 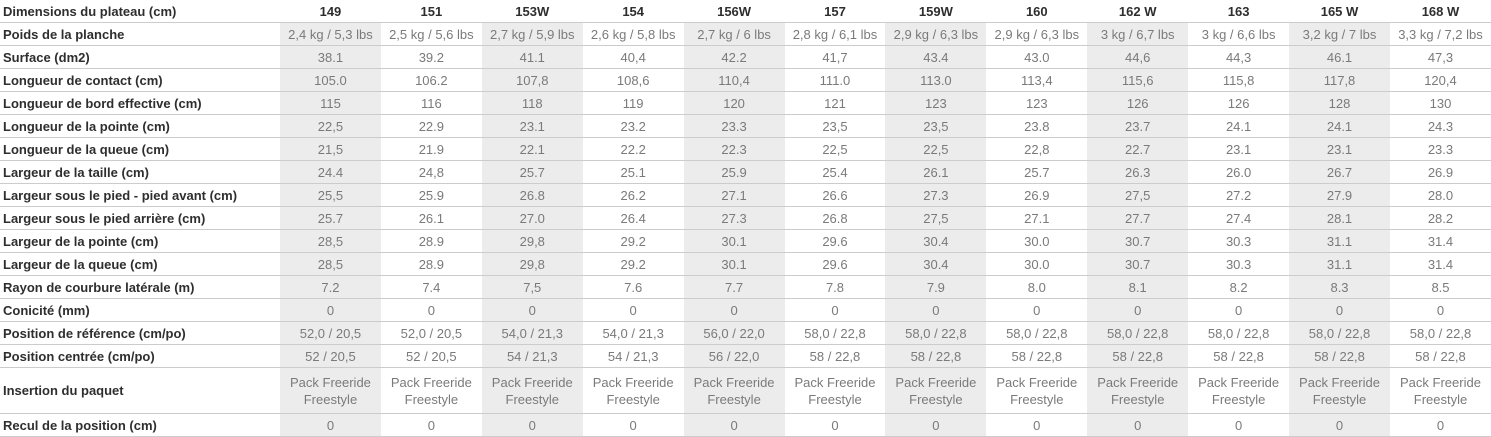 I want to click on table-cell: 22,8, so click(x=1037, y=149).